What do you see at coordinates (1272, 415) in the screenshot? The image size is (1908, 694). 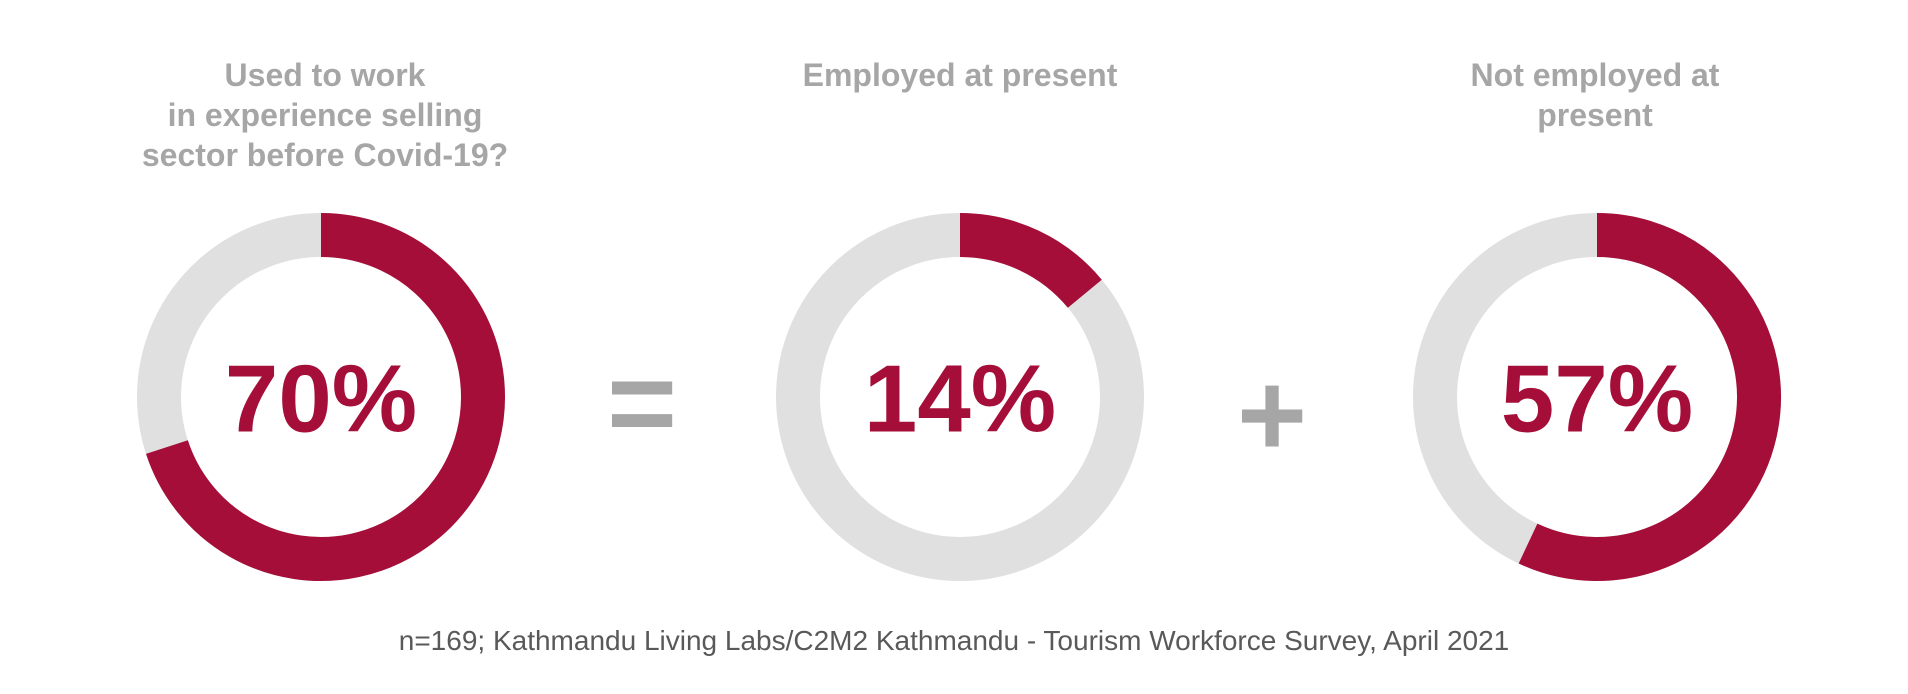 I see `plus-sign: +` at bounding box center [1272, 415].